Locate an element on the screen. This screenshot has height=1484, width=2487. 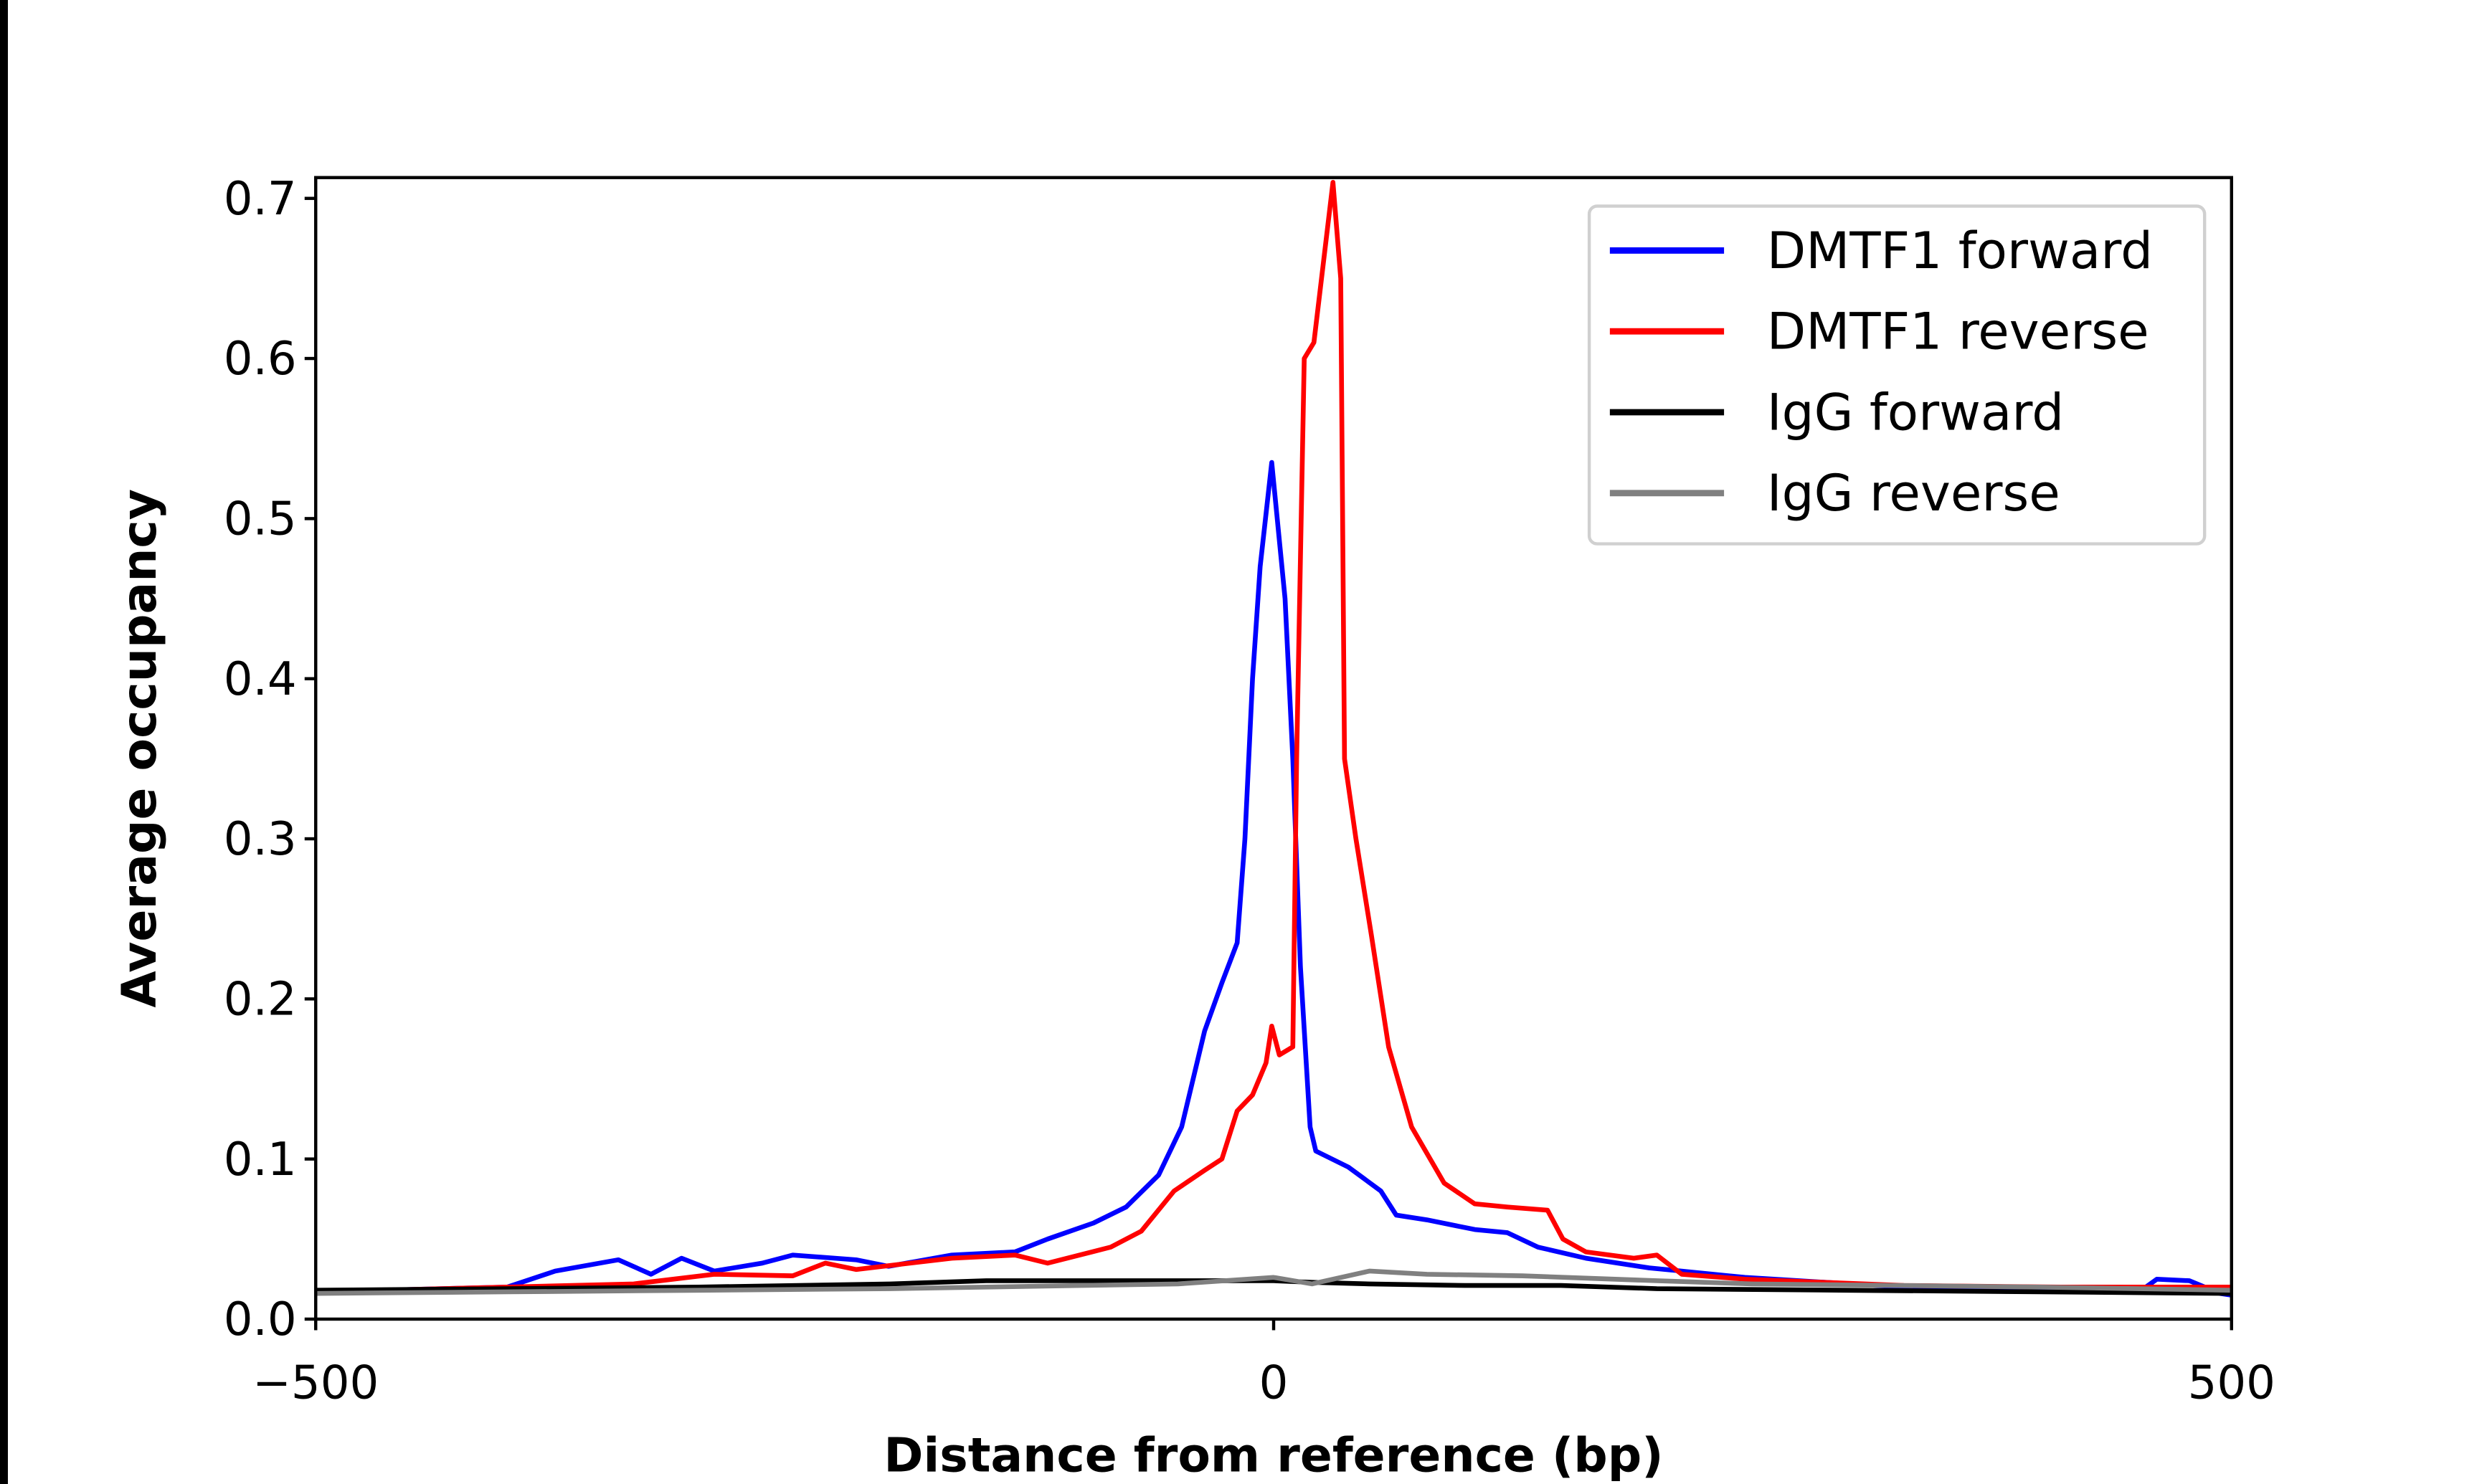
y-tick-label: 0.5 is located at coordinates (260, 519).